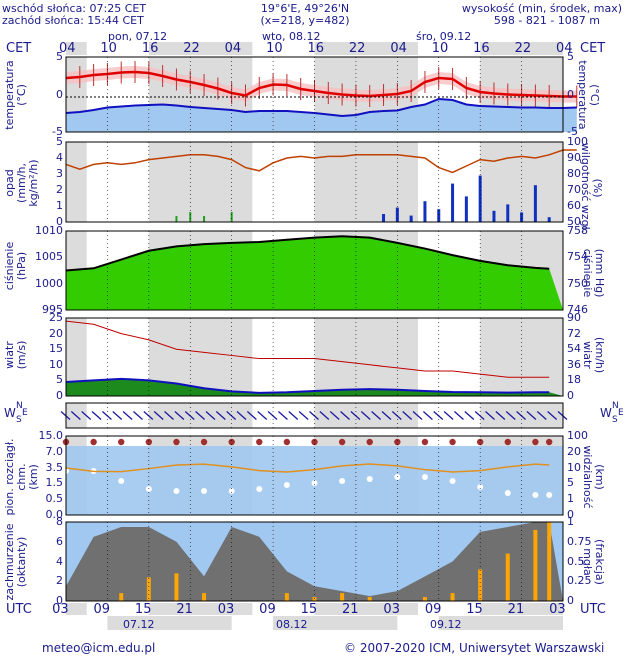 The width and height of the screenshot is (630, 660). I want to click on tick-left-pressure: 995, so click(52, 309).